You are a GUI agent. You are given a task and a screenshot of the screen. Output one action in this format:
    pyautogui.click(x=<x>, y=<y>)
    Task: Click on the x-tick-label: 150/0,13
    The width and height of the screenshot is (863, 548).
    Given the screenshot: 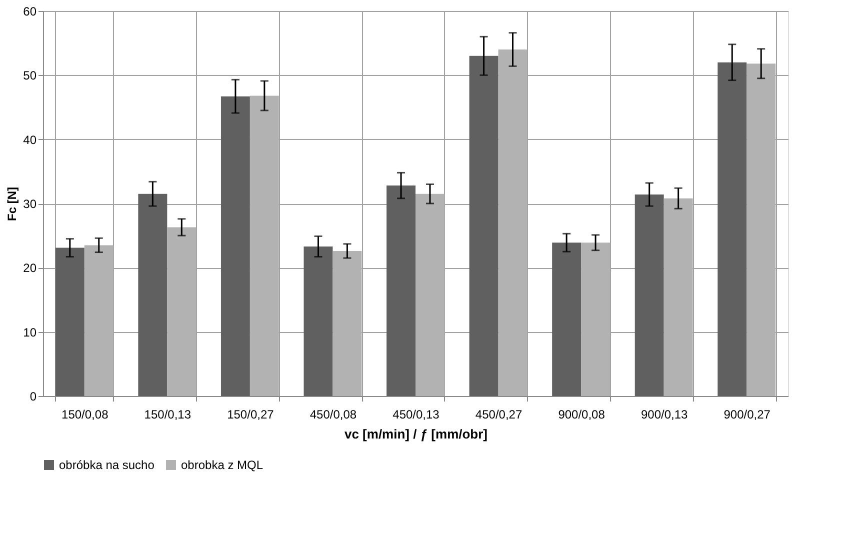 What is the action you would take?
    pyautogui.click(x=168, y=415)
    